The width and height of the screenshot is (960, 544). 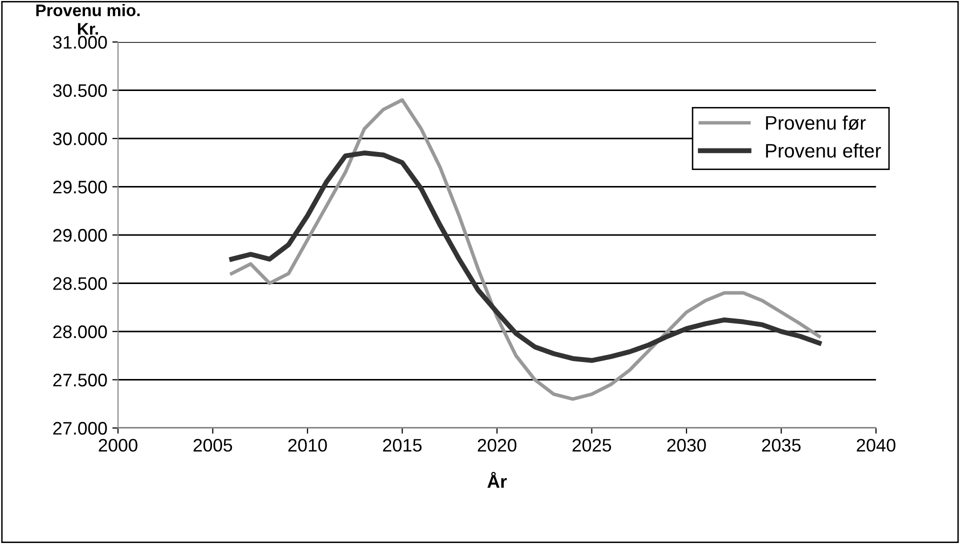 I want to click on y-tick-label: 27.000, so click(x=80, y=428).